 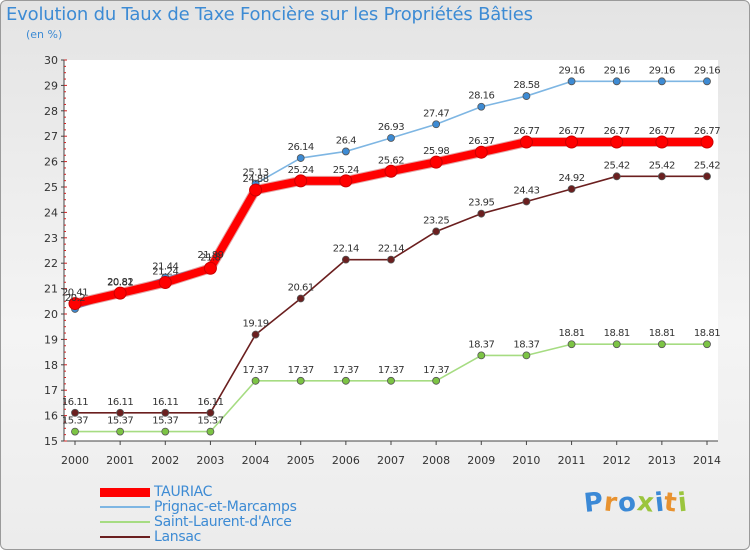 What do you see at coordinates (617, 460) in the screenshot?
I see `x-tick-label: 2012` at bounding box center [617, 460].